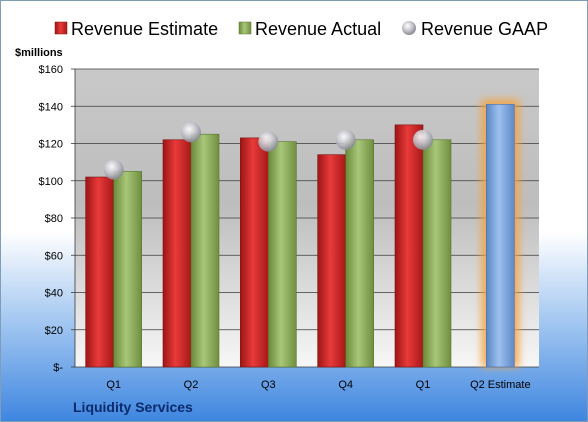  I want to click on legend-swatch-gaap, so click(409, 28).